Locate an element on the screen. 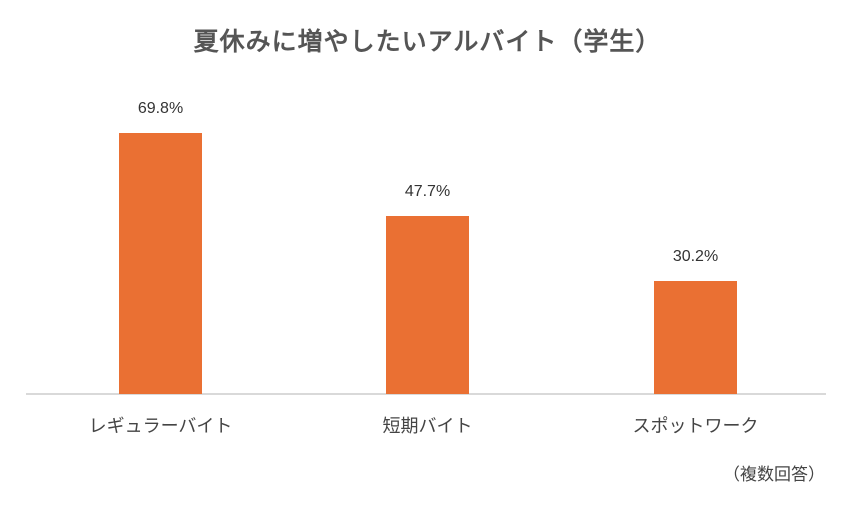 Image resolution: width=855 pixels, height=513 pixels. value-label: 30.2% is located at coordinates (695, 256).